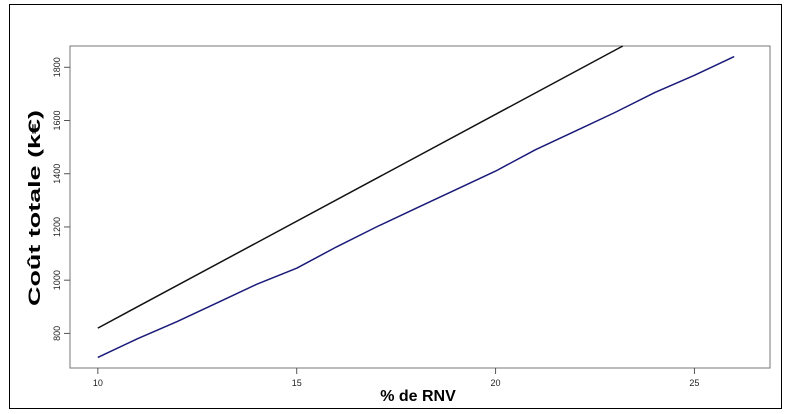 The width and height of the screenshot is (794, 414). What do you see at coordinates (297, 383) in the screenshot?
I see `x-tick-label: 15` at bounding box center [297, 383].